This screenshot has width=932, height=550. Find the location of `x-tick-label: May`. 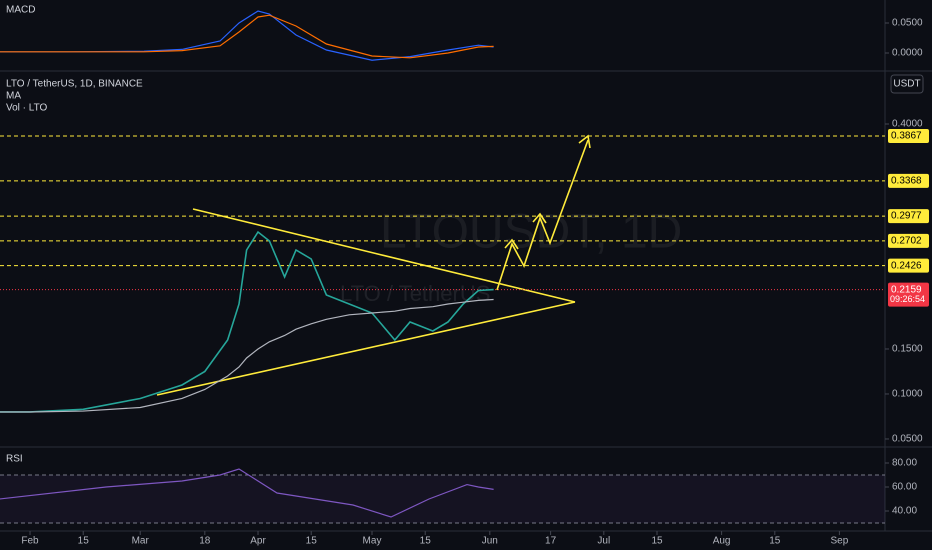

x-tick-label: May is located at coordinates (372, 541).